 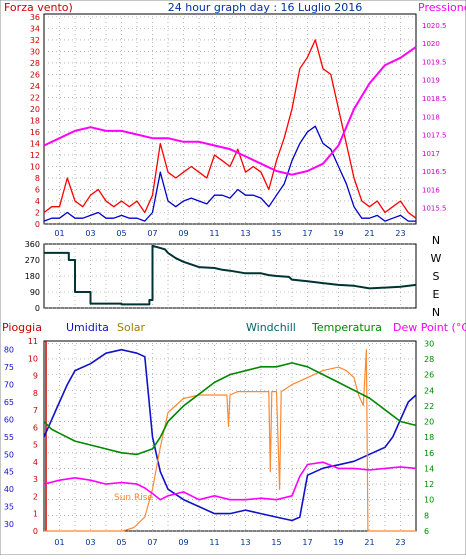 I want to click on wind-x-tick-label: 17, so click(x=307, y=233).